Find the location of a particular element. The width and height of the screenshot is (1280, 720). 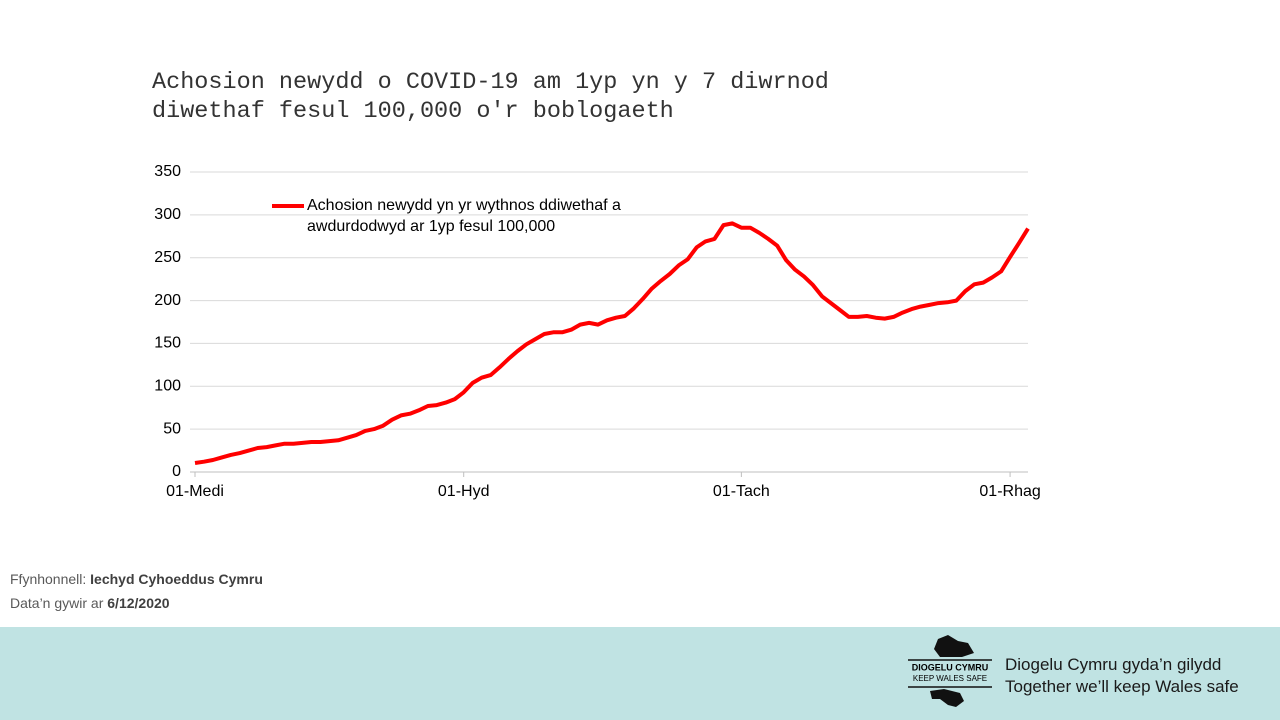

x-tick-label: 01-Hyd is located at coordinates (464, 491).